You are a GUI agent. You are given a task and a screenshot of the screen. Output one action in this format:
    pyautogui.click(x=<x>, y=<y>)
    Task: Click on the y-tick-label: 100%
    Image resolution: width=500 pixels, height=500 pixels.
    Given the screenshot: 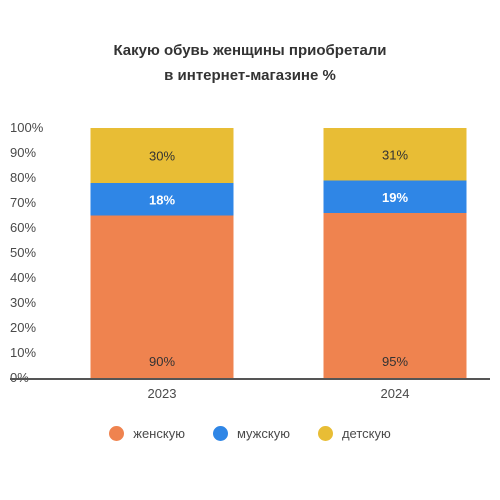 What is the action you would take?
    pyautogui.click(x=27, y=127)
    